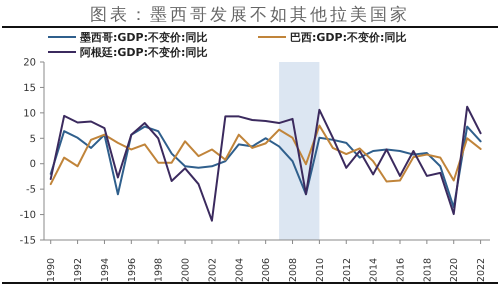 The height and width of the screenshot is (300, 500). Describe the element at coordinates (52, 270) in the screenshot. I see `x-tick-label: 1990` at that location.